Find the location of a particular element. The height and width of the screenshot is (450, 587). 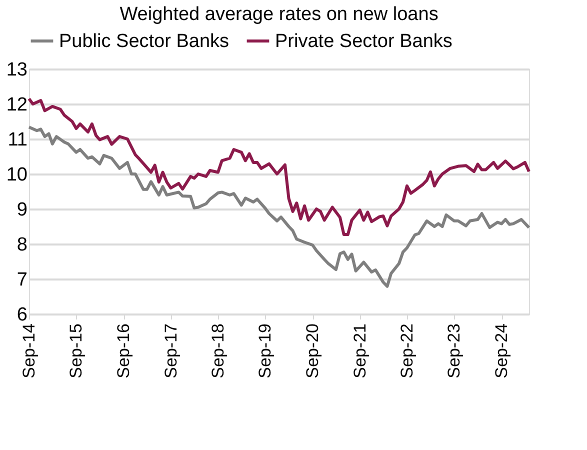

y-tick-label: 9 is located at coordinates (22, 210).